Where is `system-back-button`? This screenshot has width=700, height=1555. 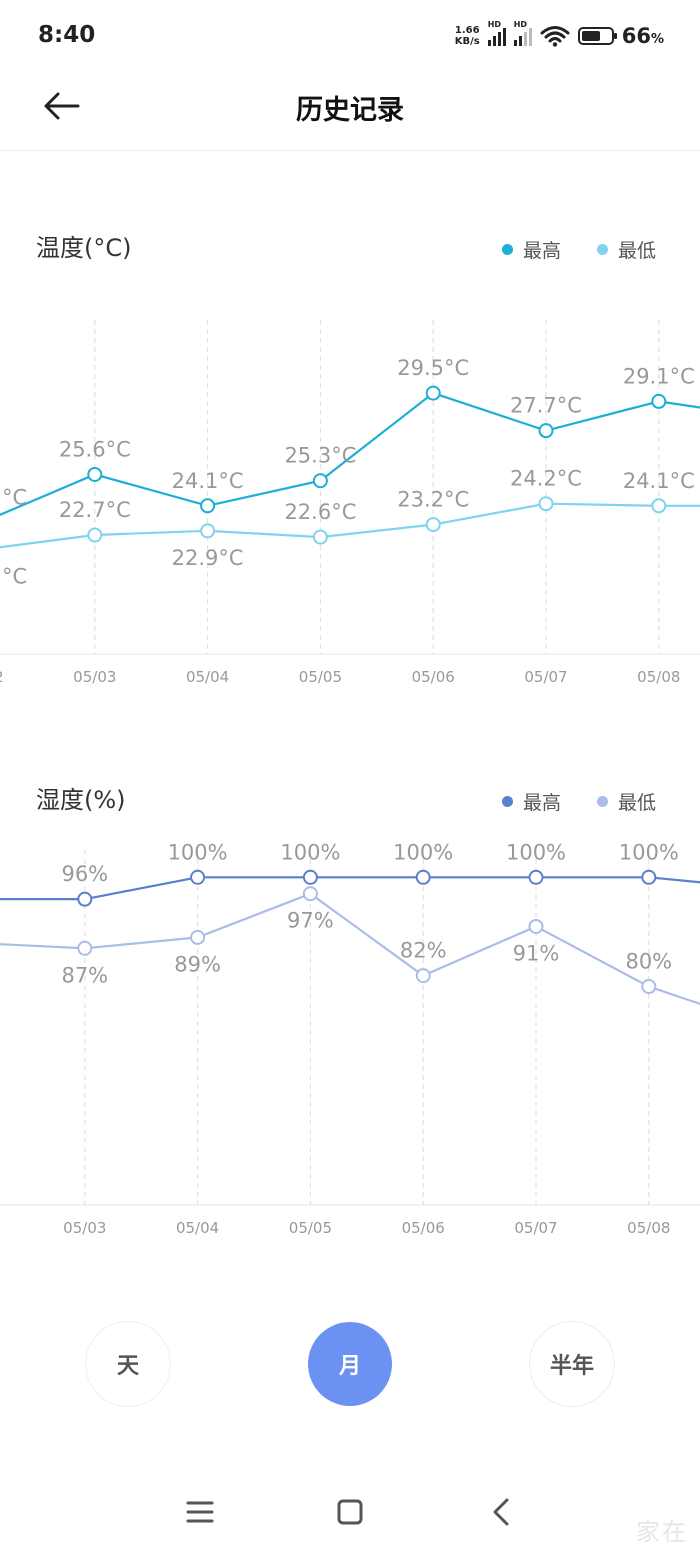
system-back-button is located at coordinates (502, 1512).